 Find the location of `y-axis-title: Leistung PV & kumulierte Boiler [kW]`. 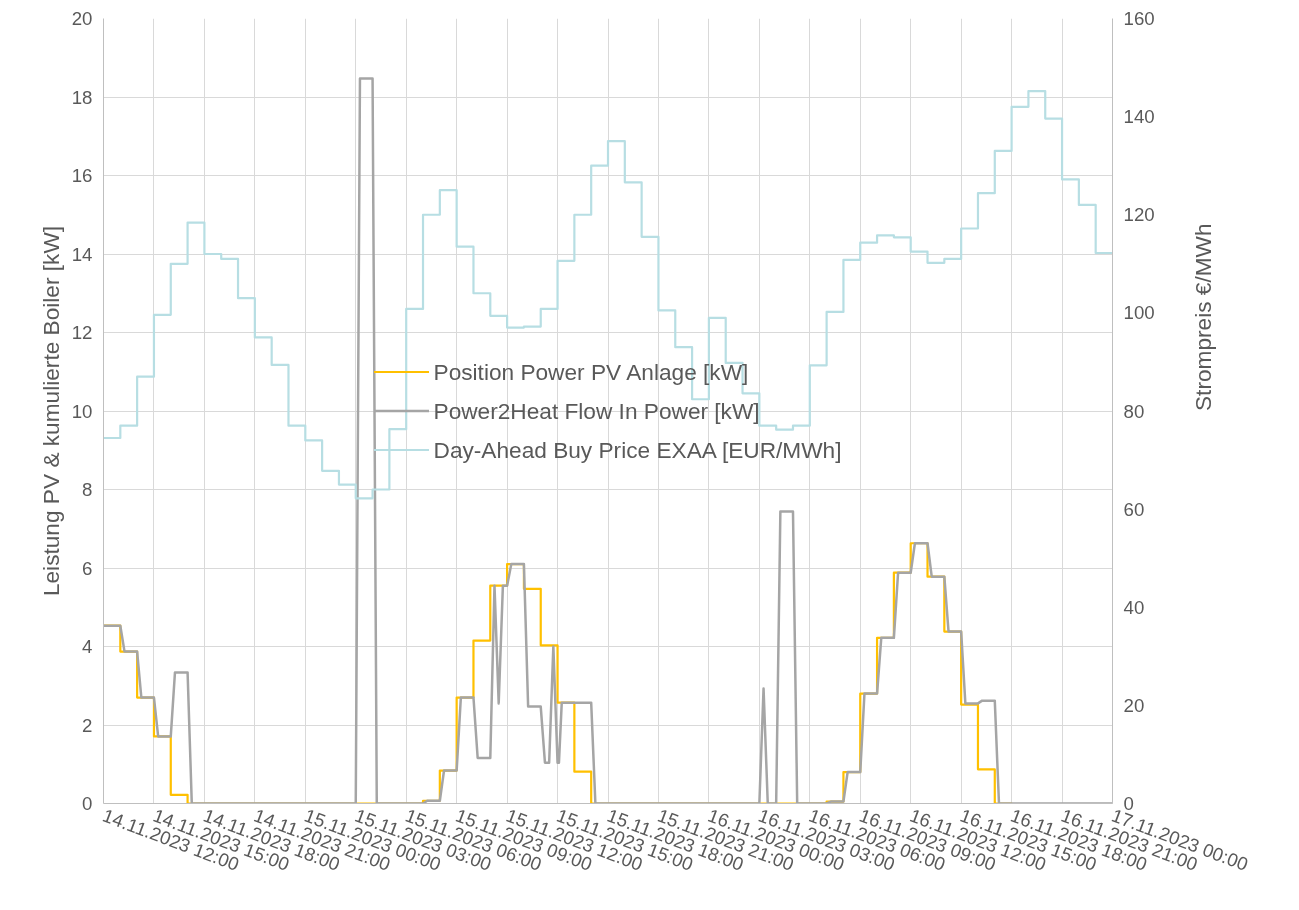

y-axis-title: Leistung PV & kumulierte Boiler [kW] is located at coordinates (50, 411).